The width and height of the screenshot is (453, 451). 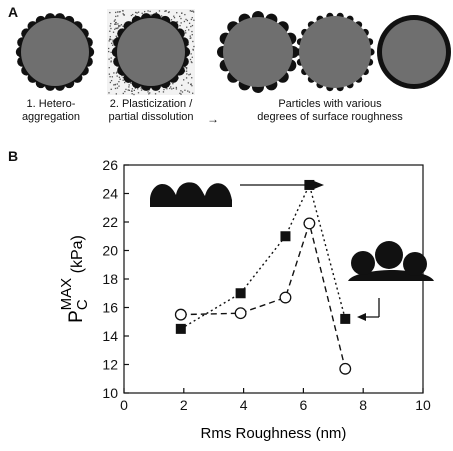 What do you see at coordinates (274, 433) in the screenshot?
I see `x-axis-label: Rms Roughness (nm)` at bounding box center [274, 433].